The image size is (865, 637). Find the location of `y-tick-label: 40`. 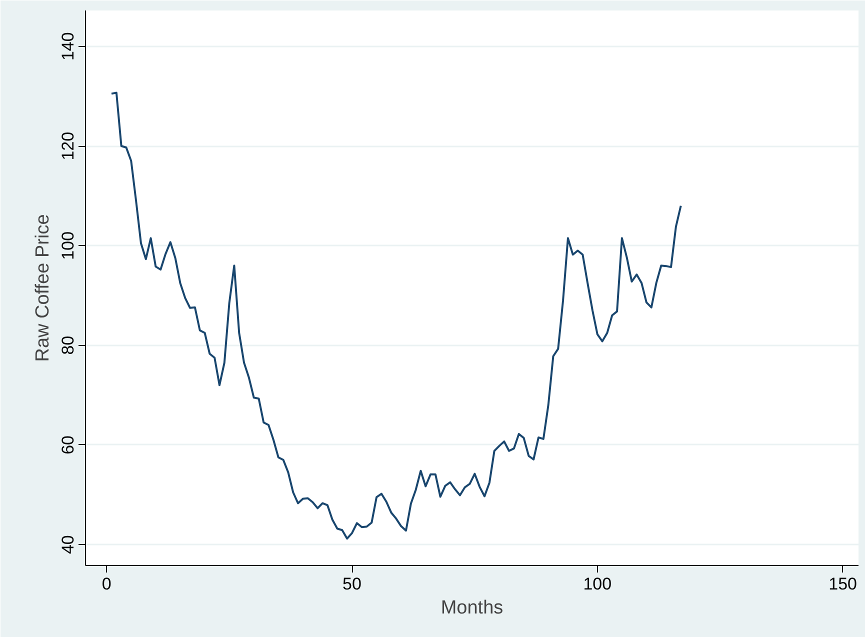

y-tick-label: 40 is located at coordinates (68, 544).